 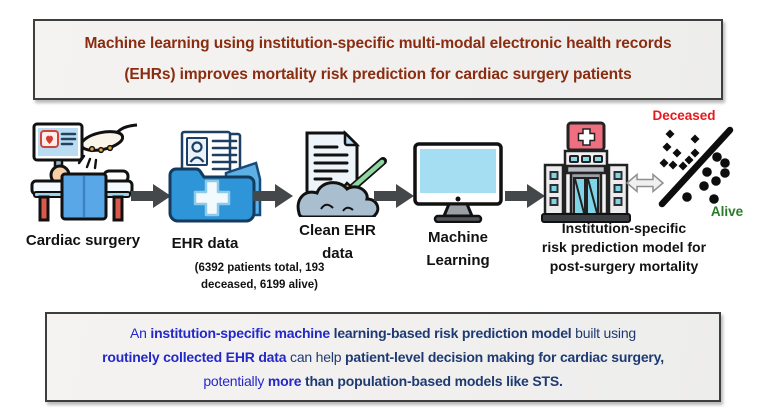 I want to click on step-label-ehr-data: EHR data, so click(x=205, y=243).